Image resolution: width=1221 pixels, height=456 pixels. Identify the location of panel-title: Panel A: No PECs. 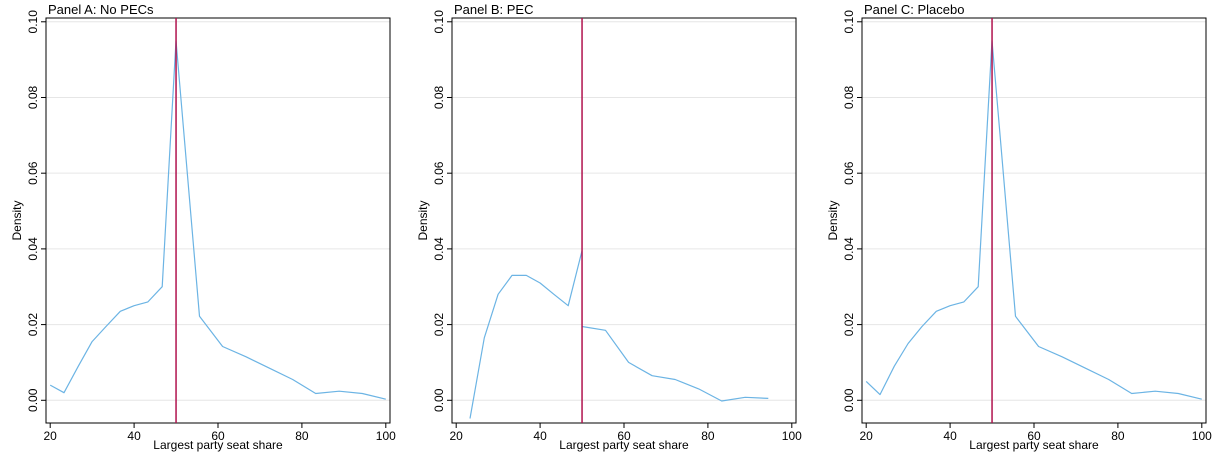
(101, 9).